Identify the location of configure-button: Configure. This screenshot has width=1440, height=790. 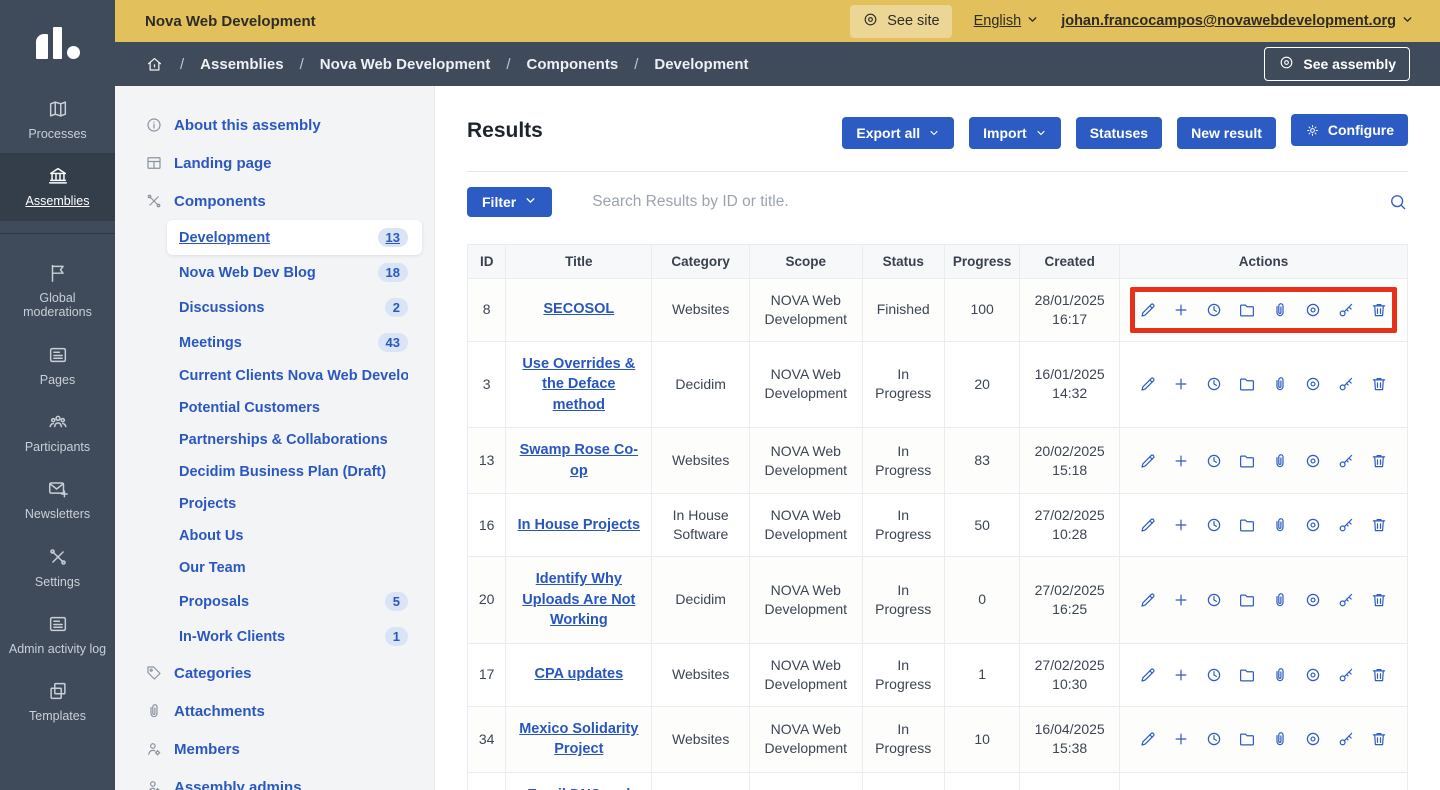
(1349, 130).